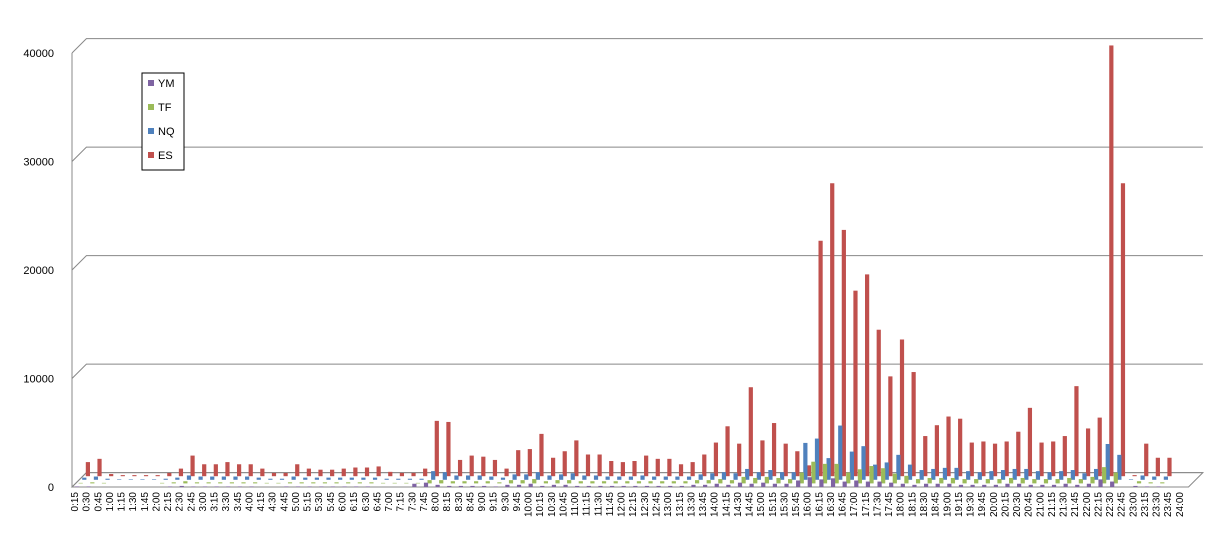  I want to click on x-tick-label: 4:15, so click(261, 502).